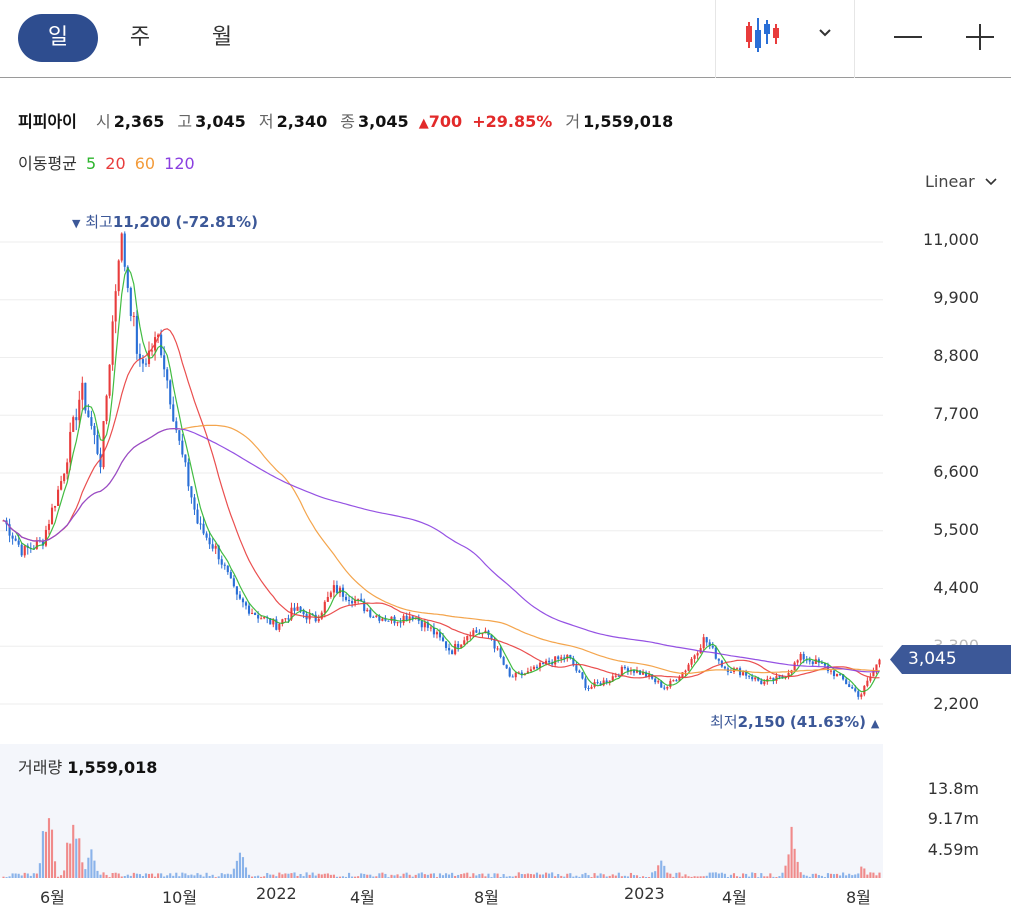  What do you see at coordinates (140, 37) in the screenshot?
I see `tab-weekly: 주` at bounding box center [140, 37].